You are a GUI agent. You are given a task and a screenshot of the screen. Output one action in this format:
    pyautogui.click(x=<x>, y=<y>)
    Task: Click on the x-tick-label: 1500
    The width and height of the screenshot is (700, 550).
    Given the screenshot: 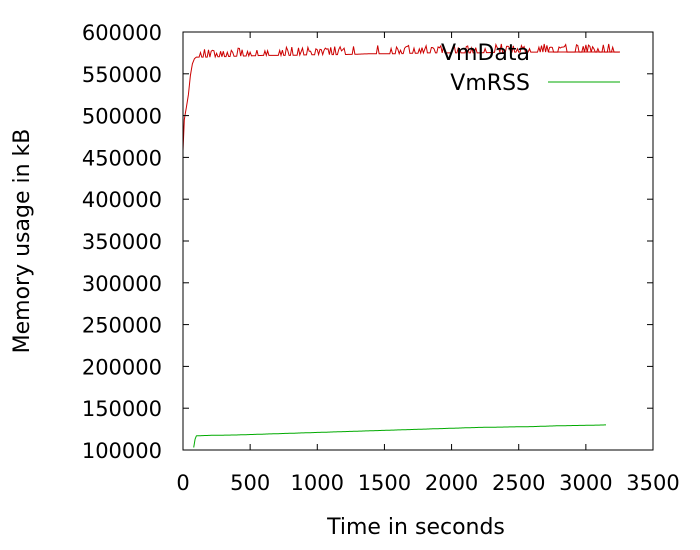 What is the action you would take?
    pyautogui.click(x=384, y=483)
    